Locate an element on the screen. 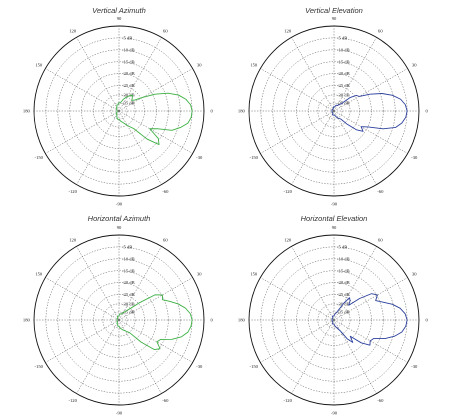 The image size is (450, 417). chart-title: Vertical Elevation is located at coordinates (334, 10).